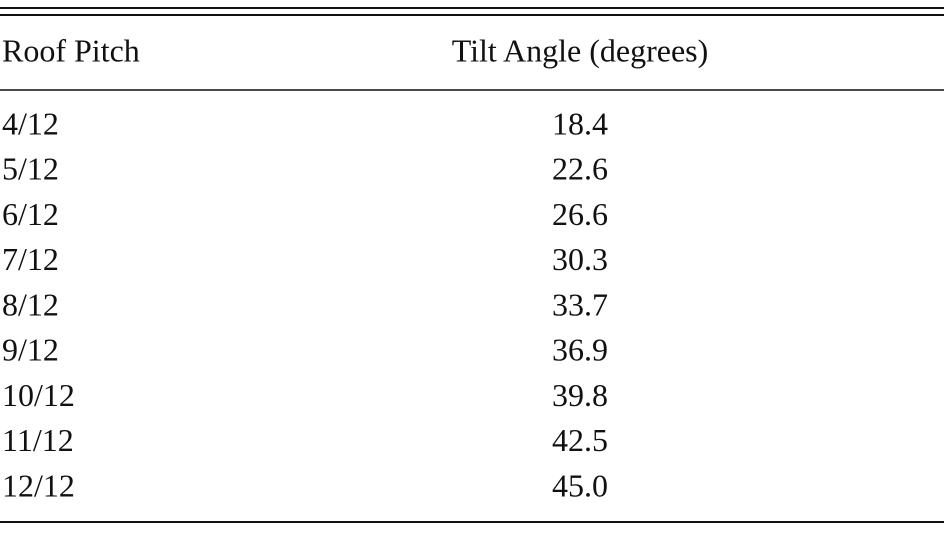  I want to click on roof-pitch: 12/12, so click(38, 485).